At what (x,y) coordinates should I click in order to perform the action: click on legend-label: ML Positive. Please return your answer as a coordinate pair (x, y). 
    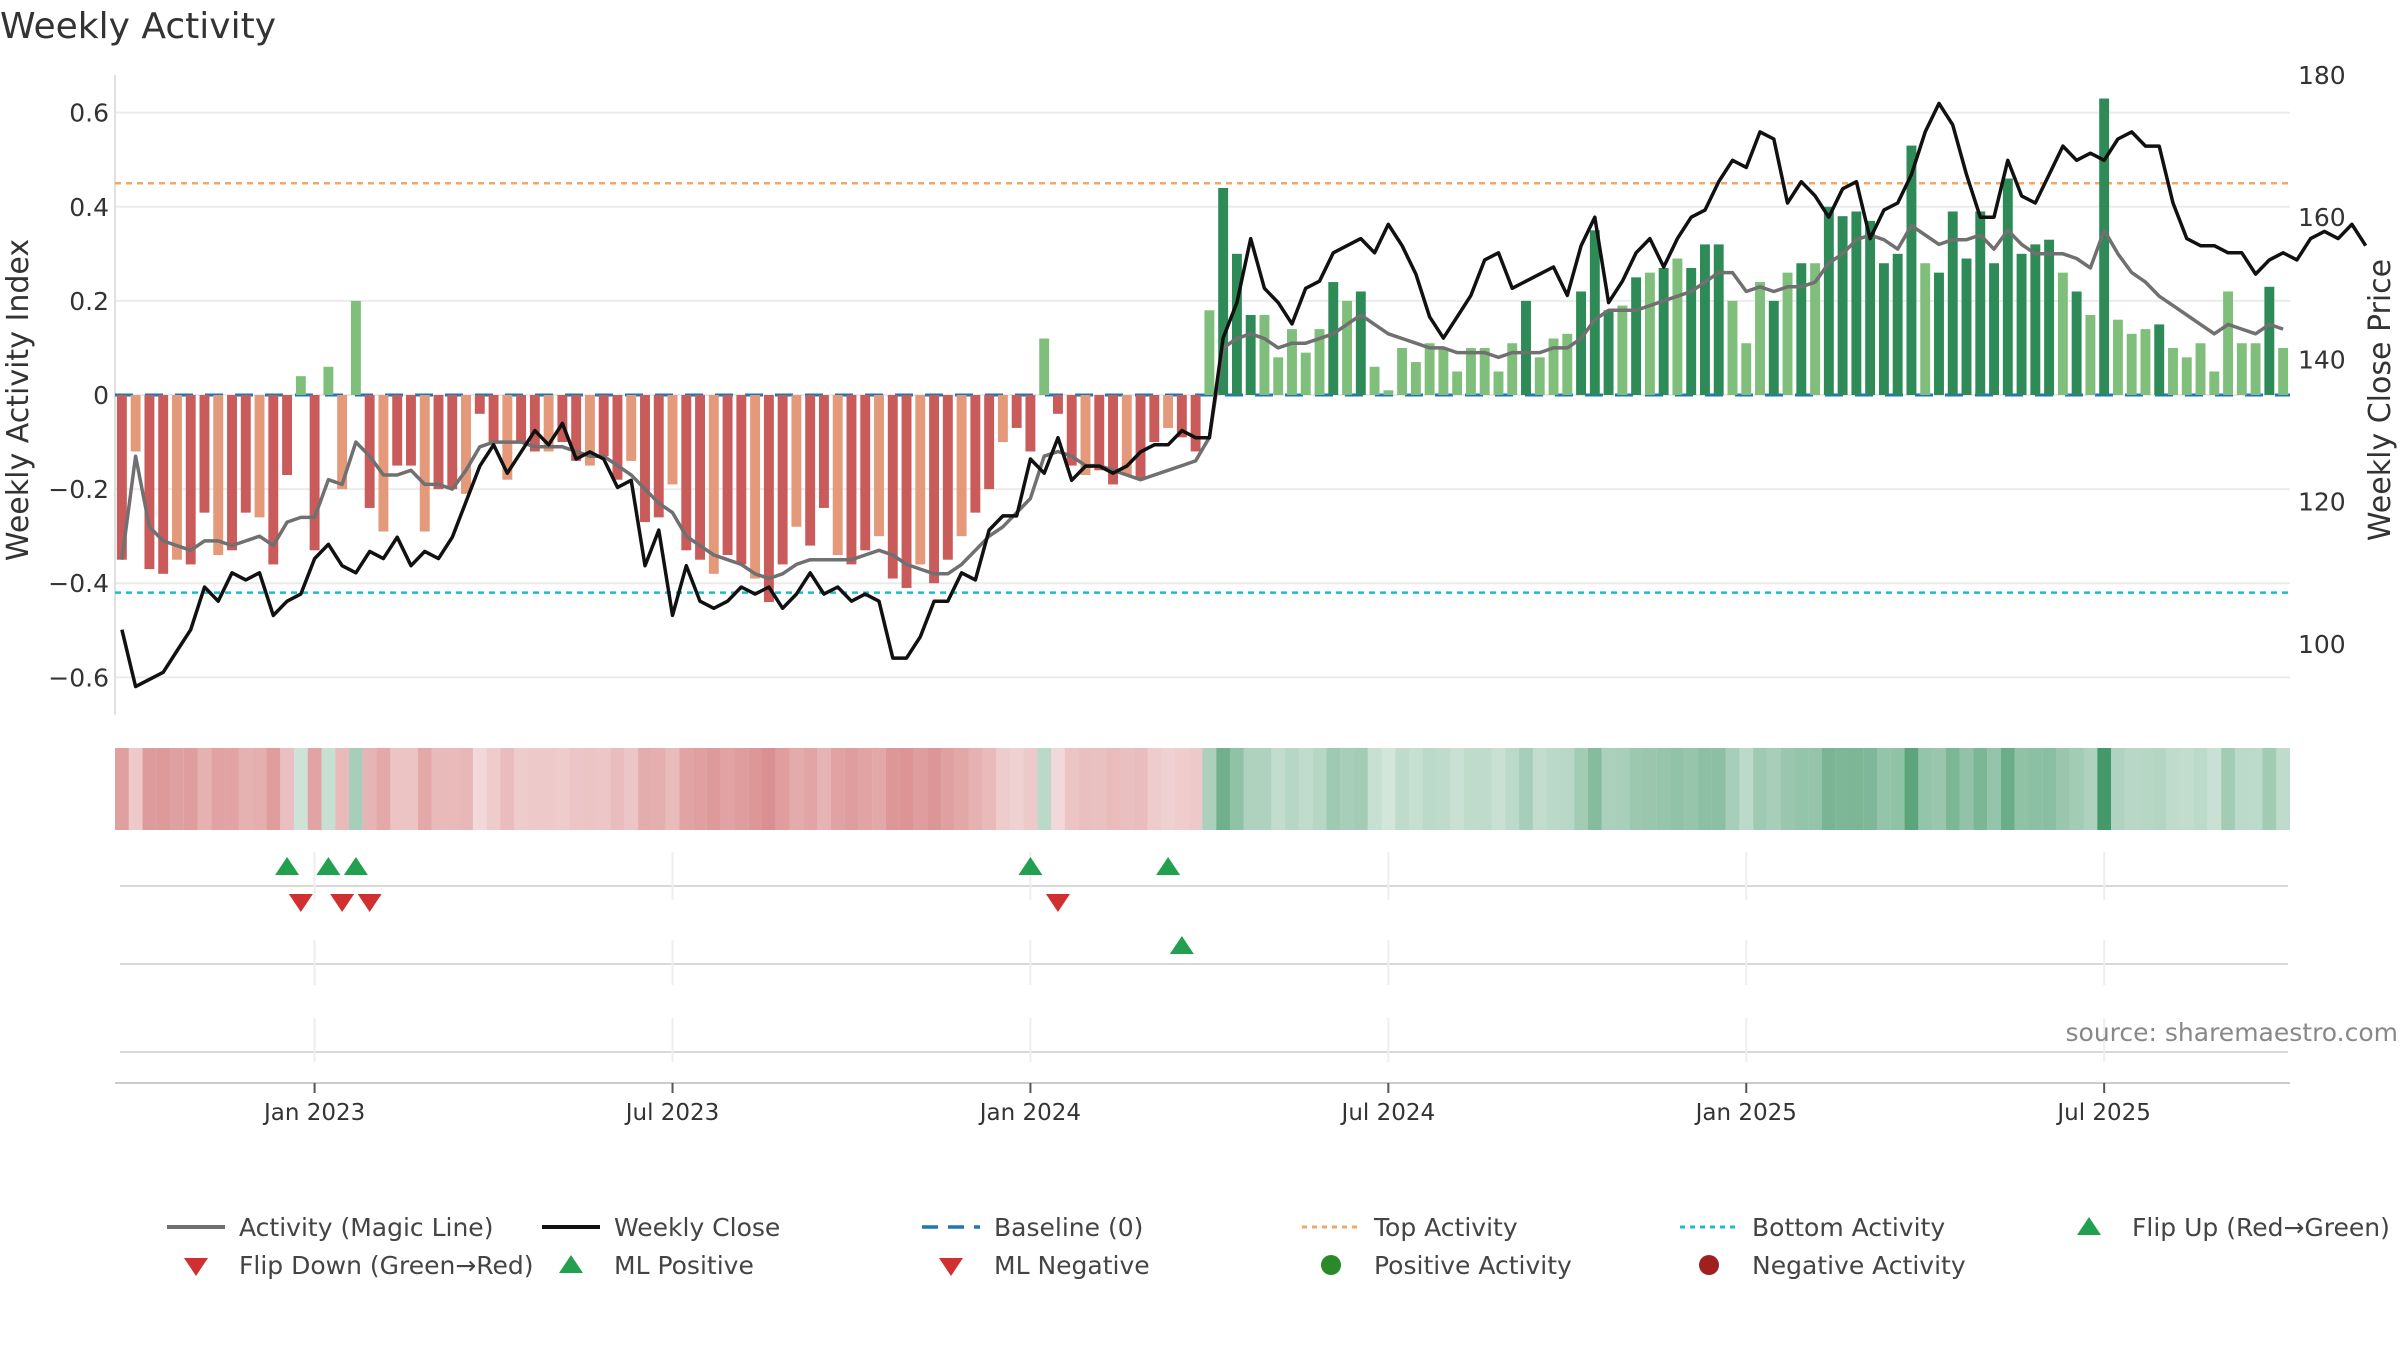
    Looking at the image, I should click on (684, 1265).